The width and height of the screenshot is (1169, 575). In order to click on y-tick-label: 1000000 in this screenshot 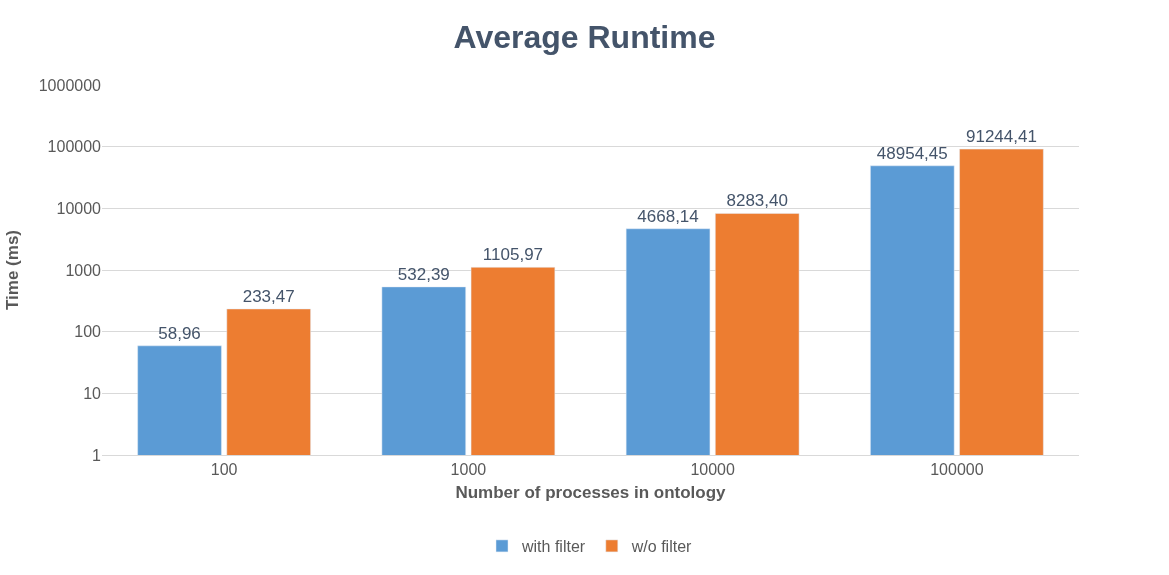, I will do `click(70, 85)`.